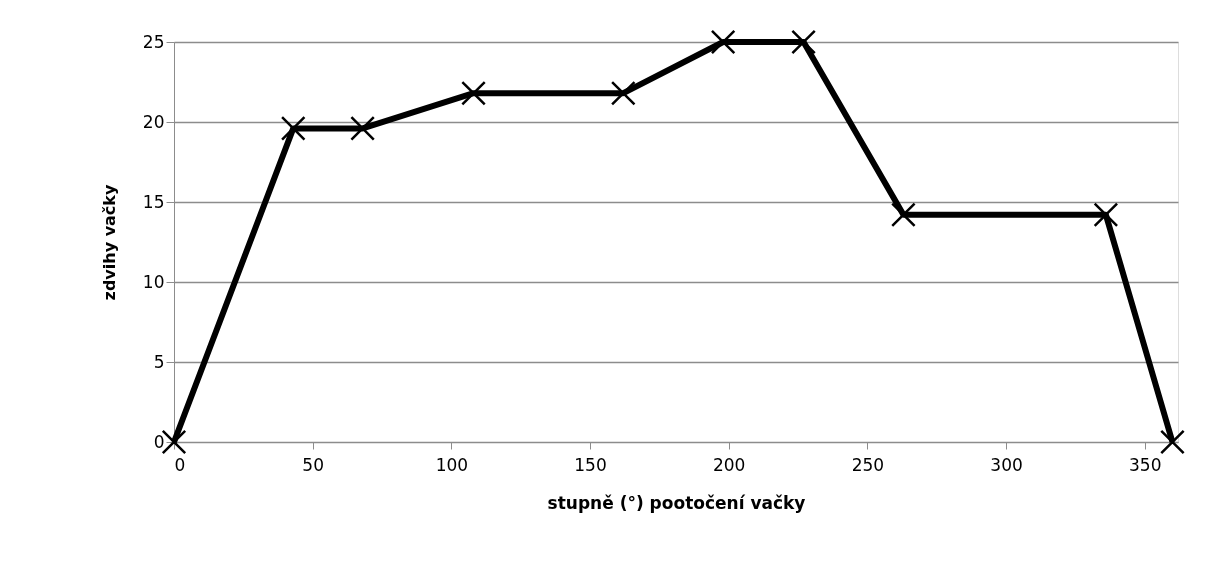 The width and height of the screenshot is (1223, 586). What do you see at coordinates (313, 464) in the screenshot?
I see `x-tick-label: 50` at bounding box center [313, 464].